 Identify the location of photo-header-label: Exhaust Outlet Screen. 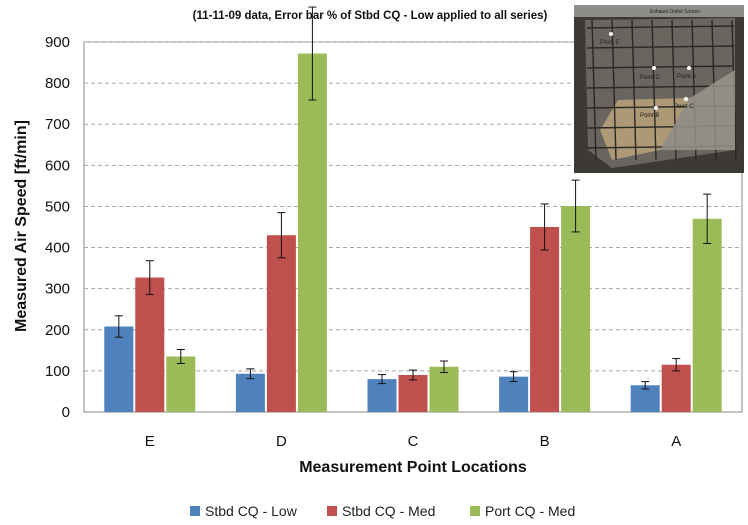
(675, 12).